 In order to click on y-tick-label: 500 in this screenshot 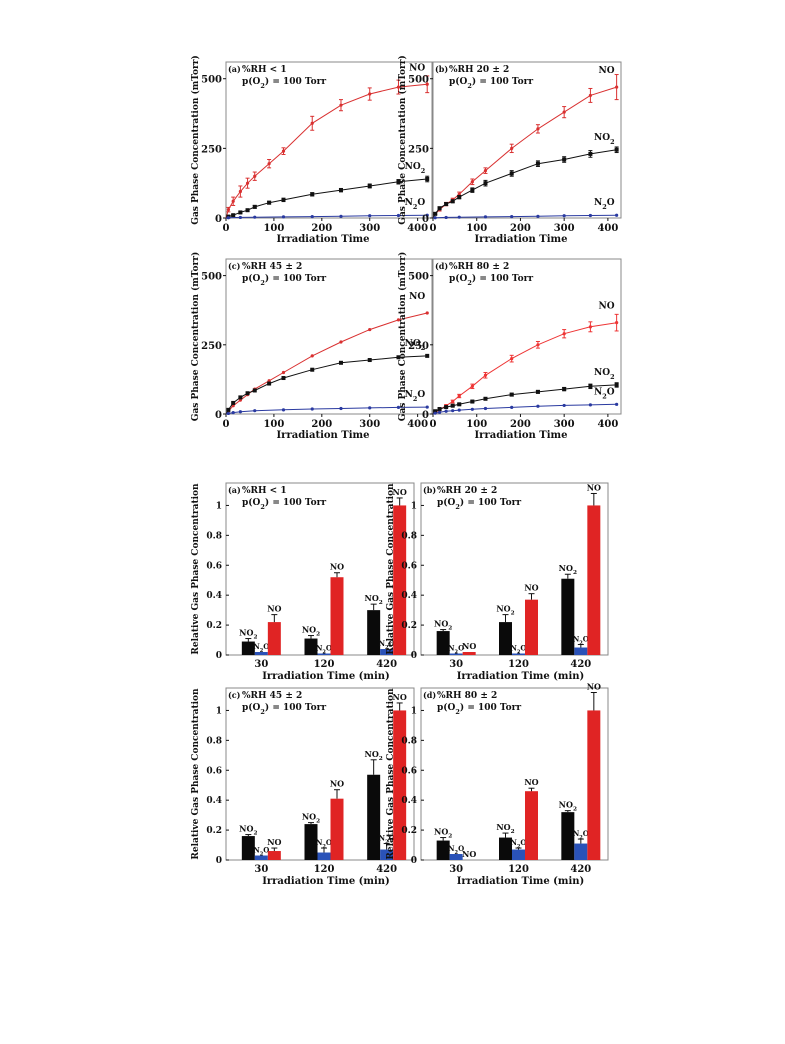, I will do `click(418, 277)`.